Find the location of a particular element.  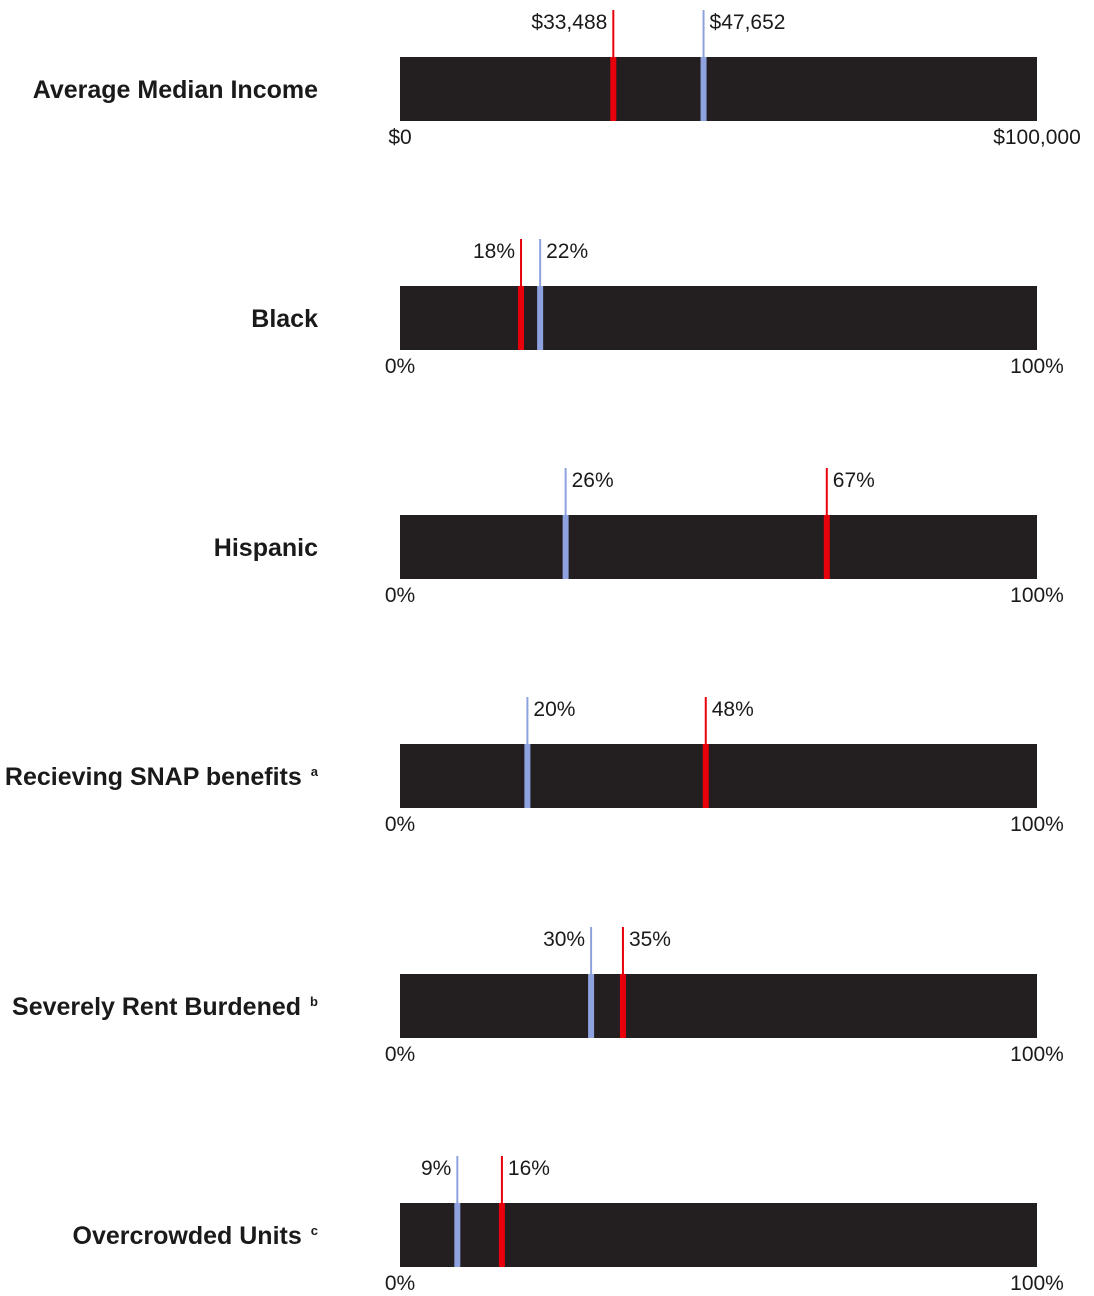

row-label-text: Overcrowded Units is located at coordinates (187, 1236).